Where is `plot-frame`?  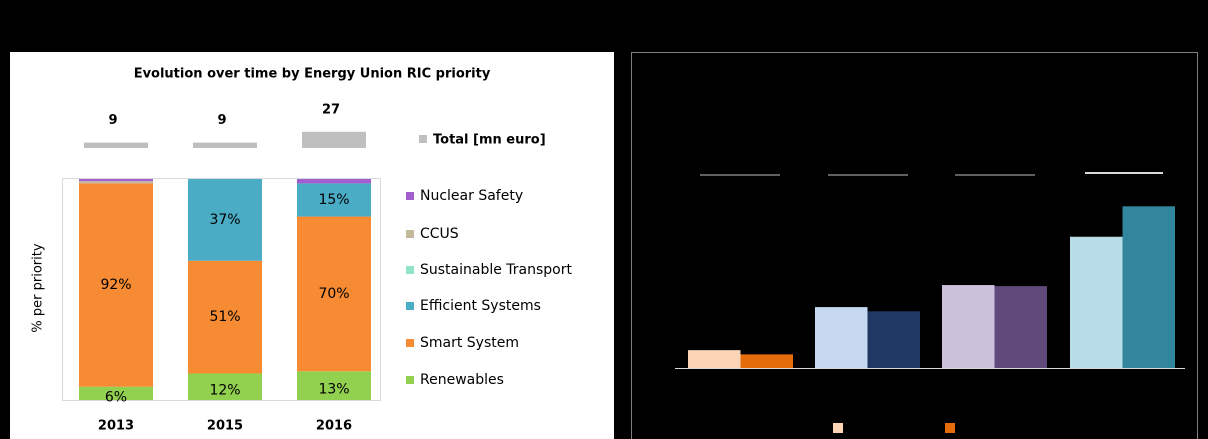
plot-frame is located at coordinates (221, 289).